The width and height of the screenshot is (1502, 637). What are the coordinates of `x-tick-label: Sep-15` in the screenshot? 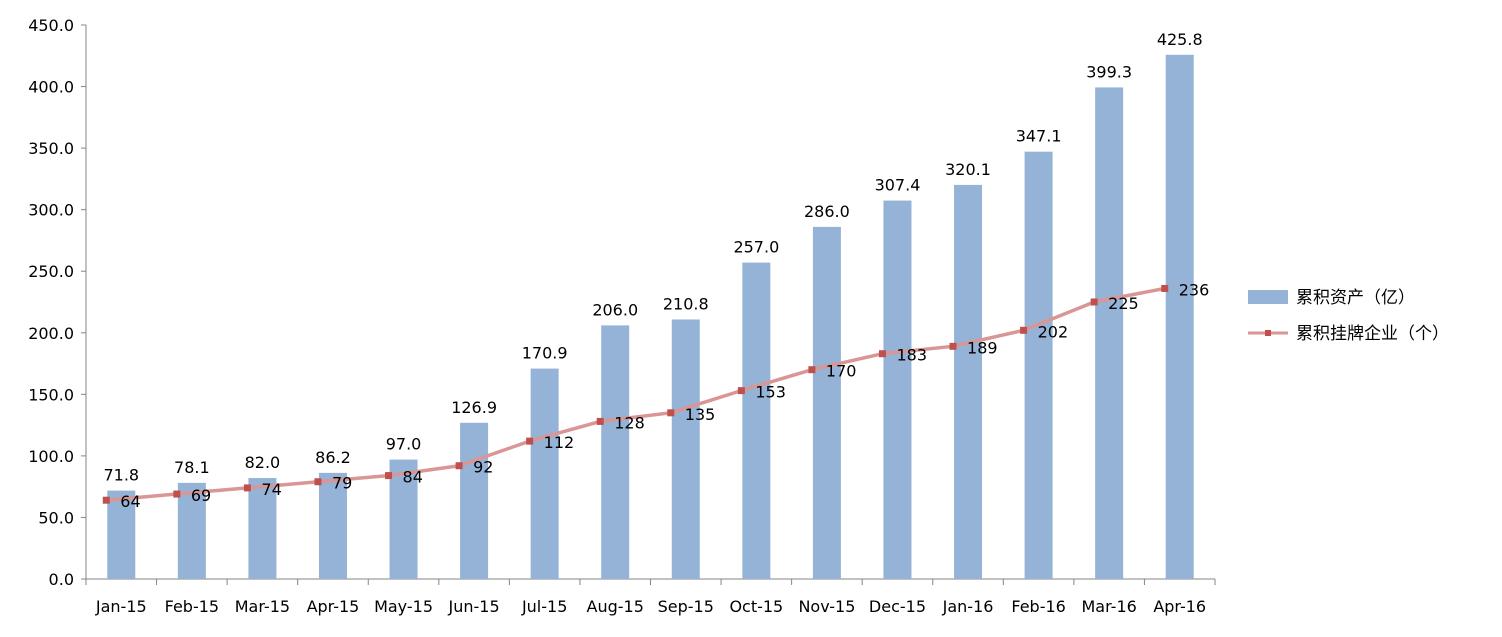 It's located at (686, 606).